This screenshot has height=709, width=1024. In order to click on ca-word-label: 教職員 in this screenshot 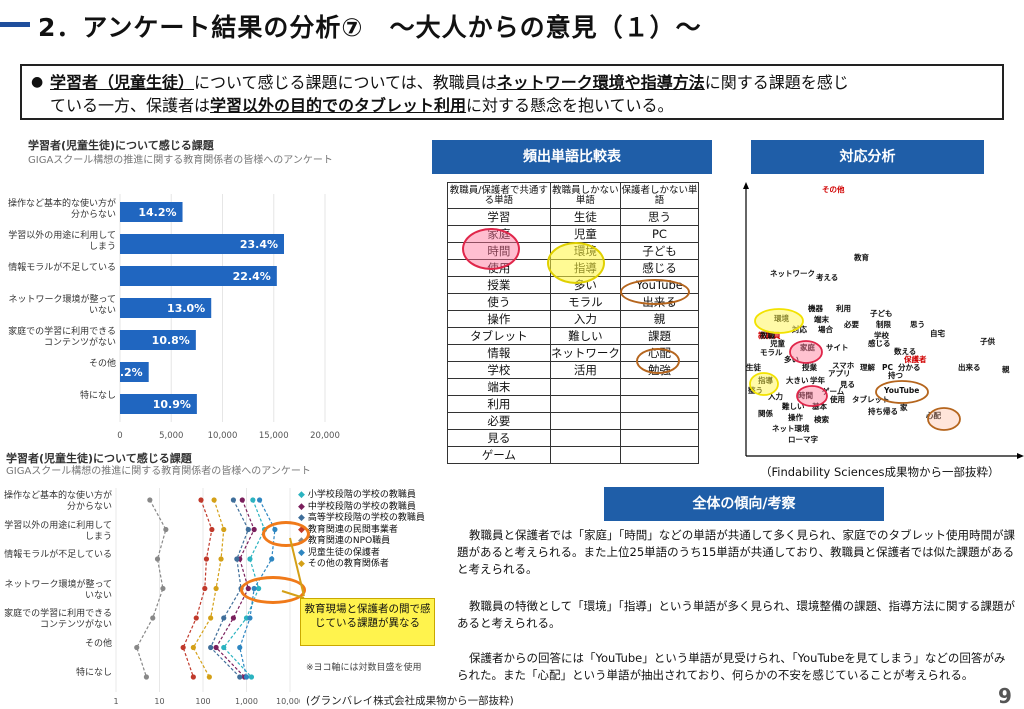, I will do `click(769, 335)`.